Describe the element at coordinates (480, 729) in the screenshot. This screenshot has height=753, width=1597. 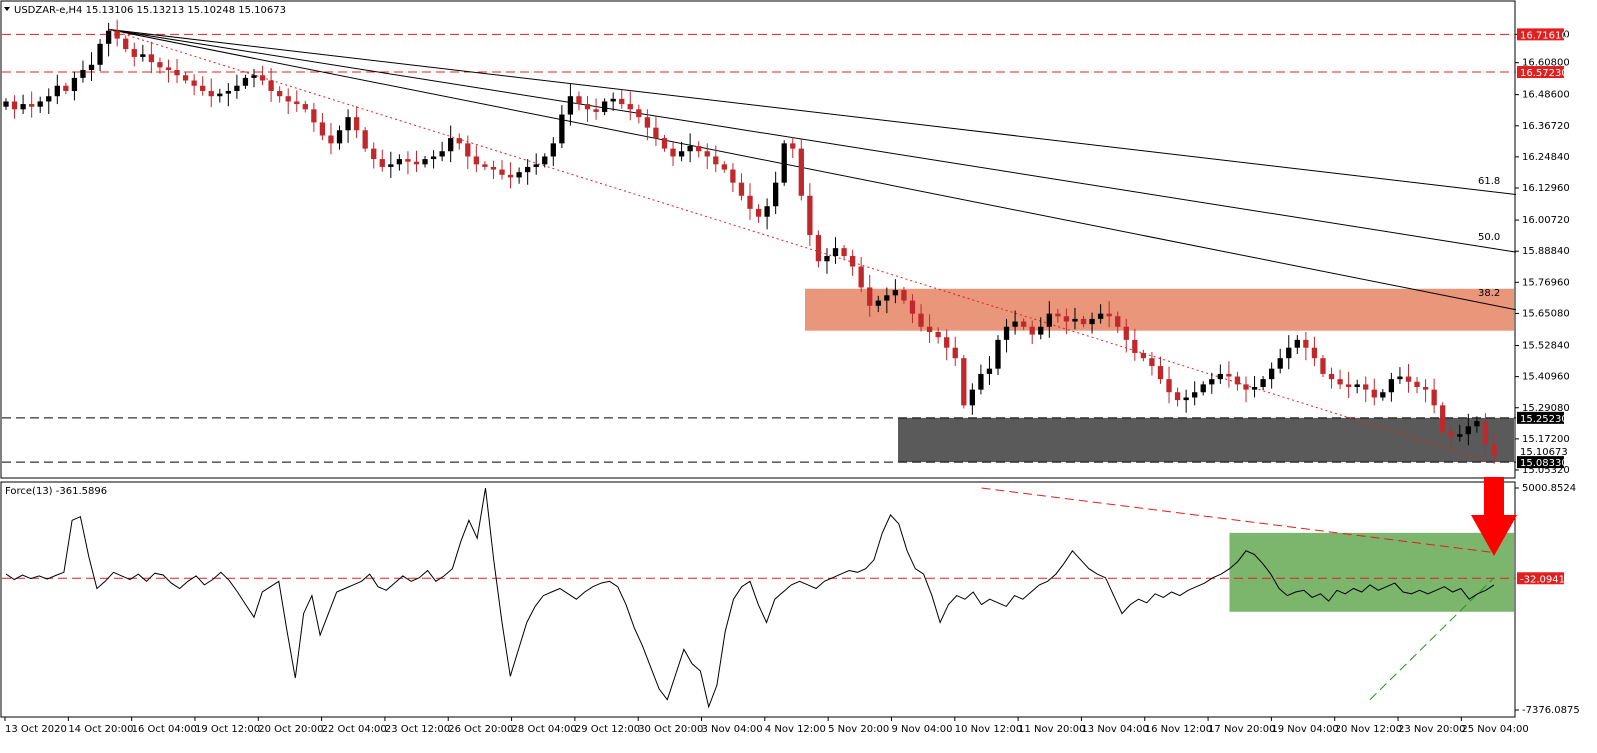
I see `time-tick-label: 26 Oct 20:00` at that location.